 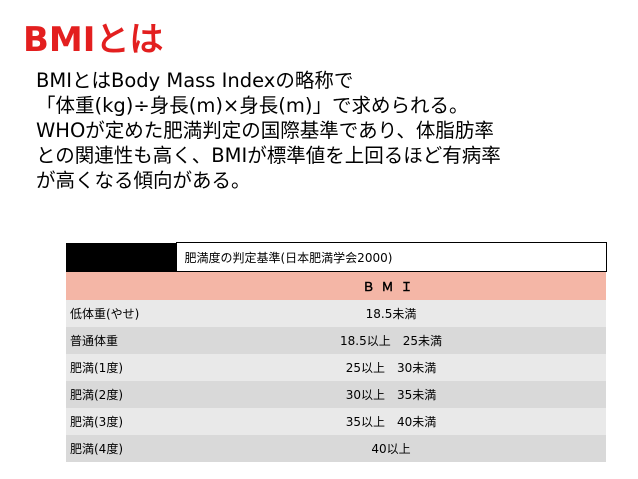 I want to click on table-row: 低体重(やせ) 18.5未満, so click(x=336, y=313).